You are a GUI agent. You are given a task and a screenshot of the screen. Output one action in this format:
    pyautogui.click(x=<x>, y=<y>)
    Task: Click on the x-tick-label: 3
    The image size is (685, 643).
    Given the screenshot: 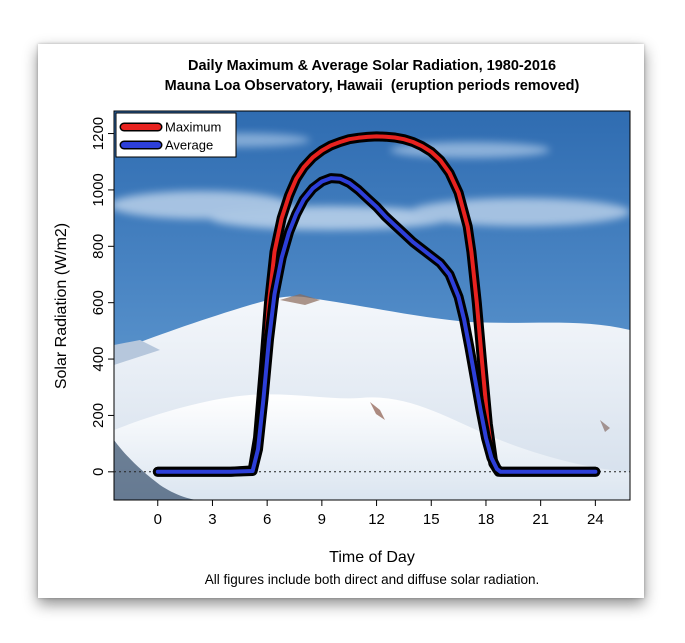 What is the action you would take?
    pyautogui.click(x=212, y=519)
    